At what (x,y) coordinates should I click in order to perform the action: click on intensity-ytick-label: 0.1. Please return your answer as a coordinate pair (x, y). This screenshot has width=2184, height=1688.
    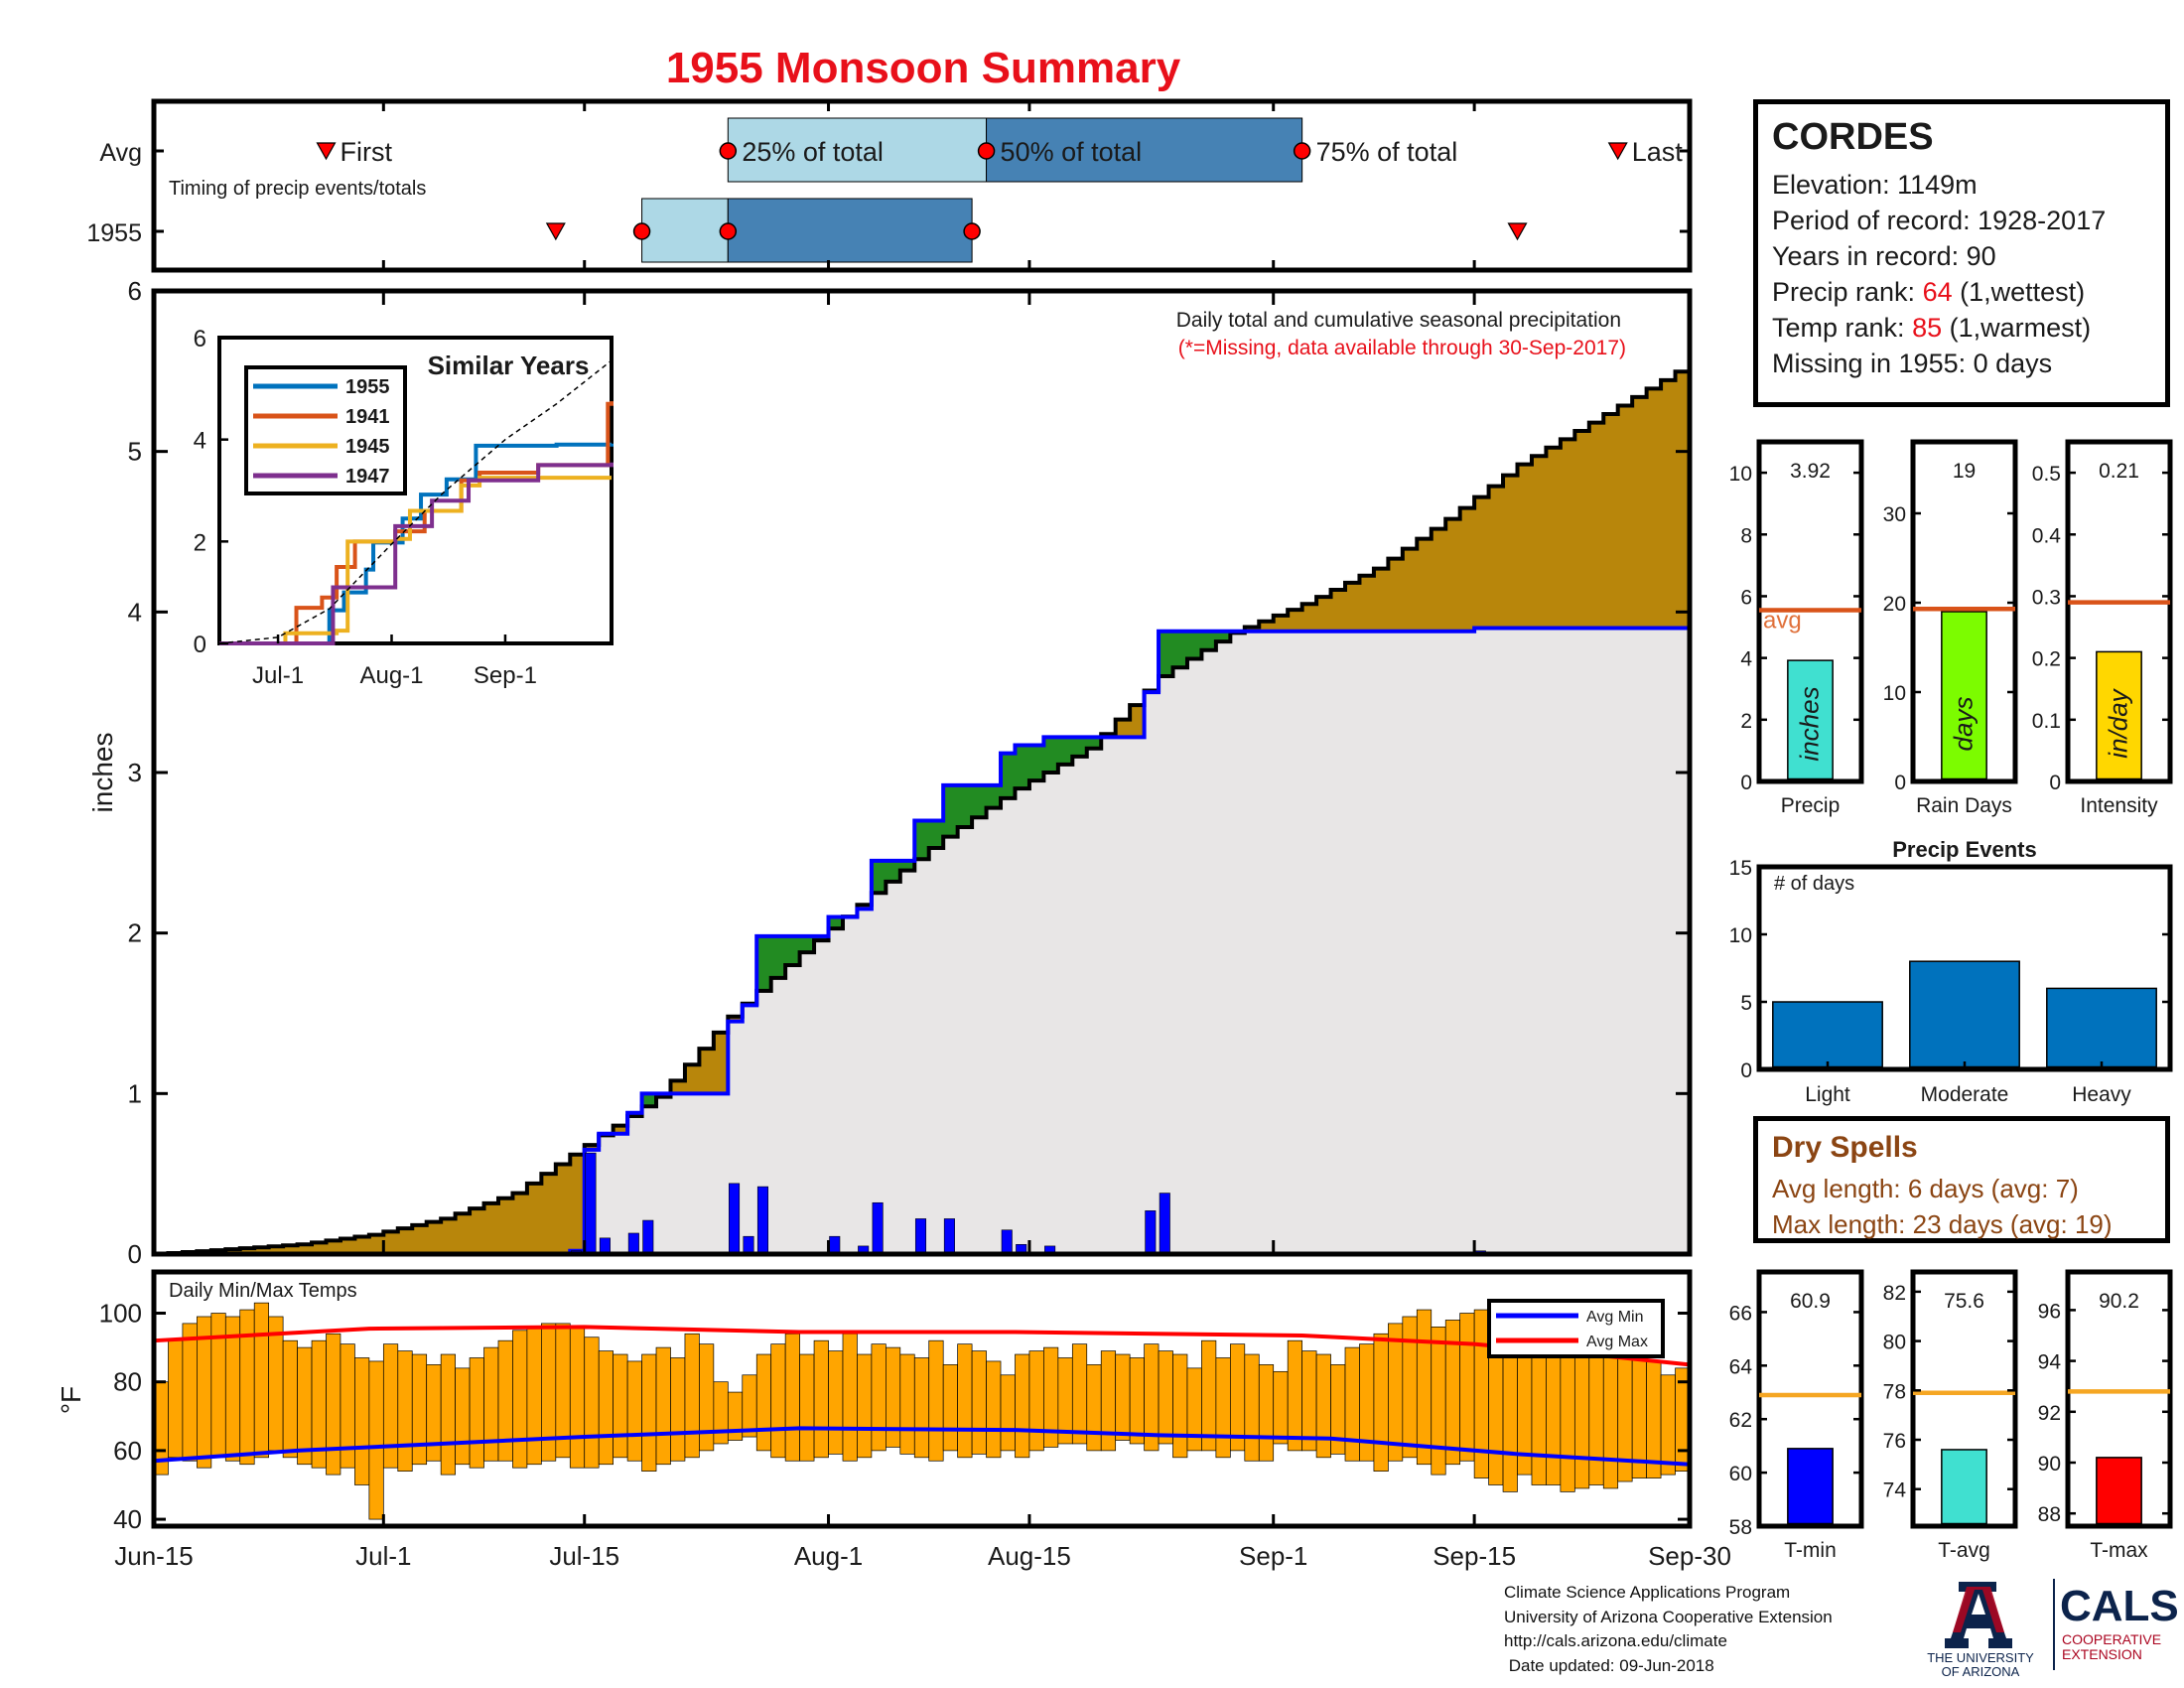
    Looking at the image, I should click on (2046, 721).